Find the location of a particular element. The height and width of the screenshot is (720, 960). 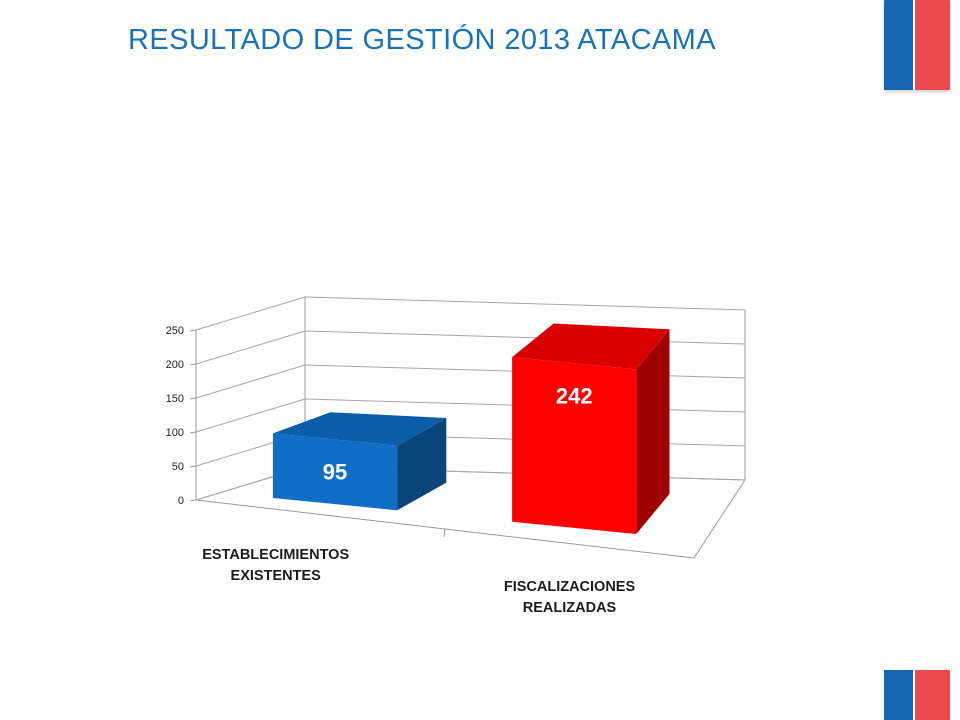

bar-1: 242 is located at coordinates (591, 428).